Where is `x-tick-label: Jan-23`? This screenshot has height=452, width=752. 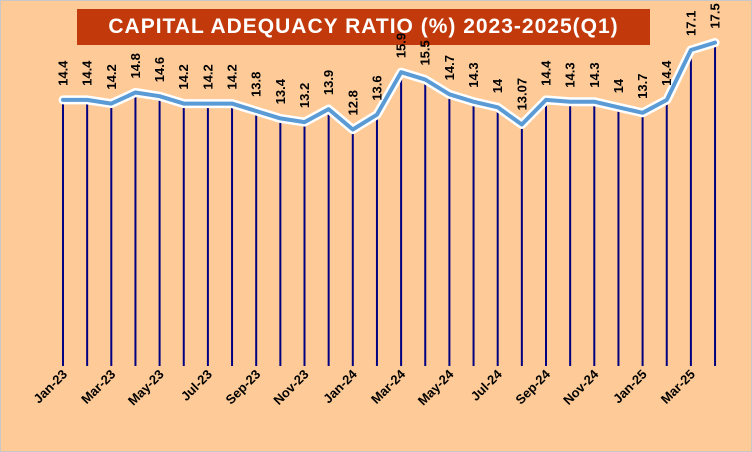
x-tick-label: Jan-23 is located at coordinates (50, 387).